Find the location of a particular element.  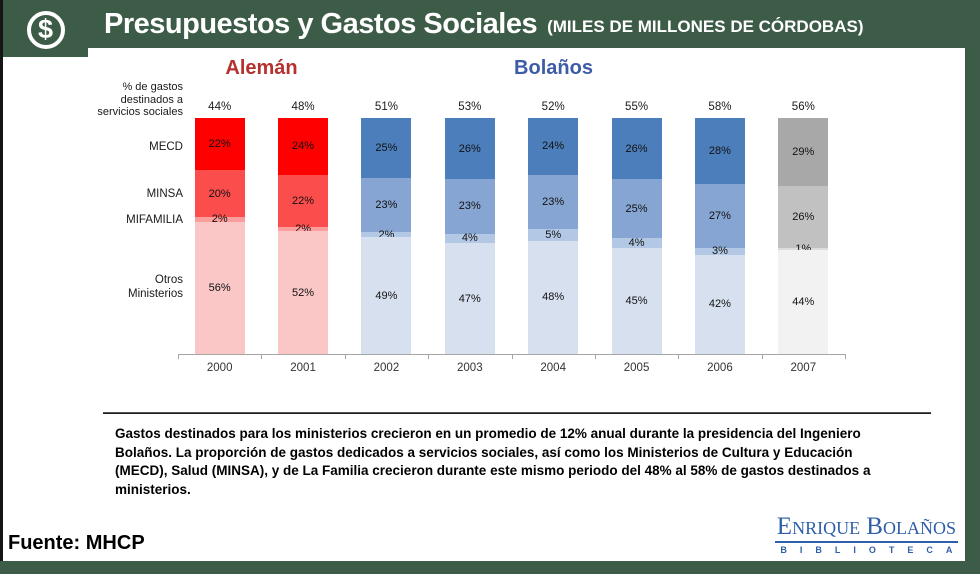

segment-mecd: 22% is located at coordinates (219, 144).